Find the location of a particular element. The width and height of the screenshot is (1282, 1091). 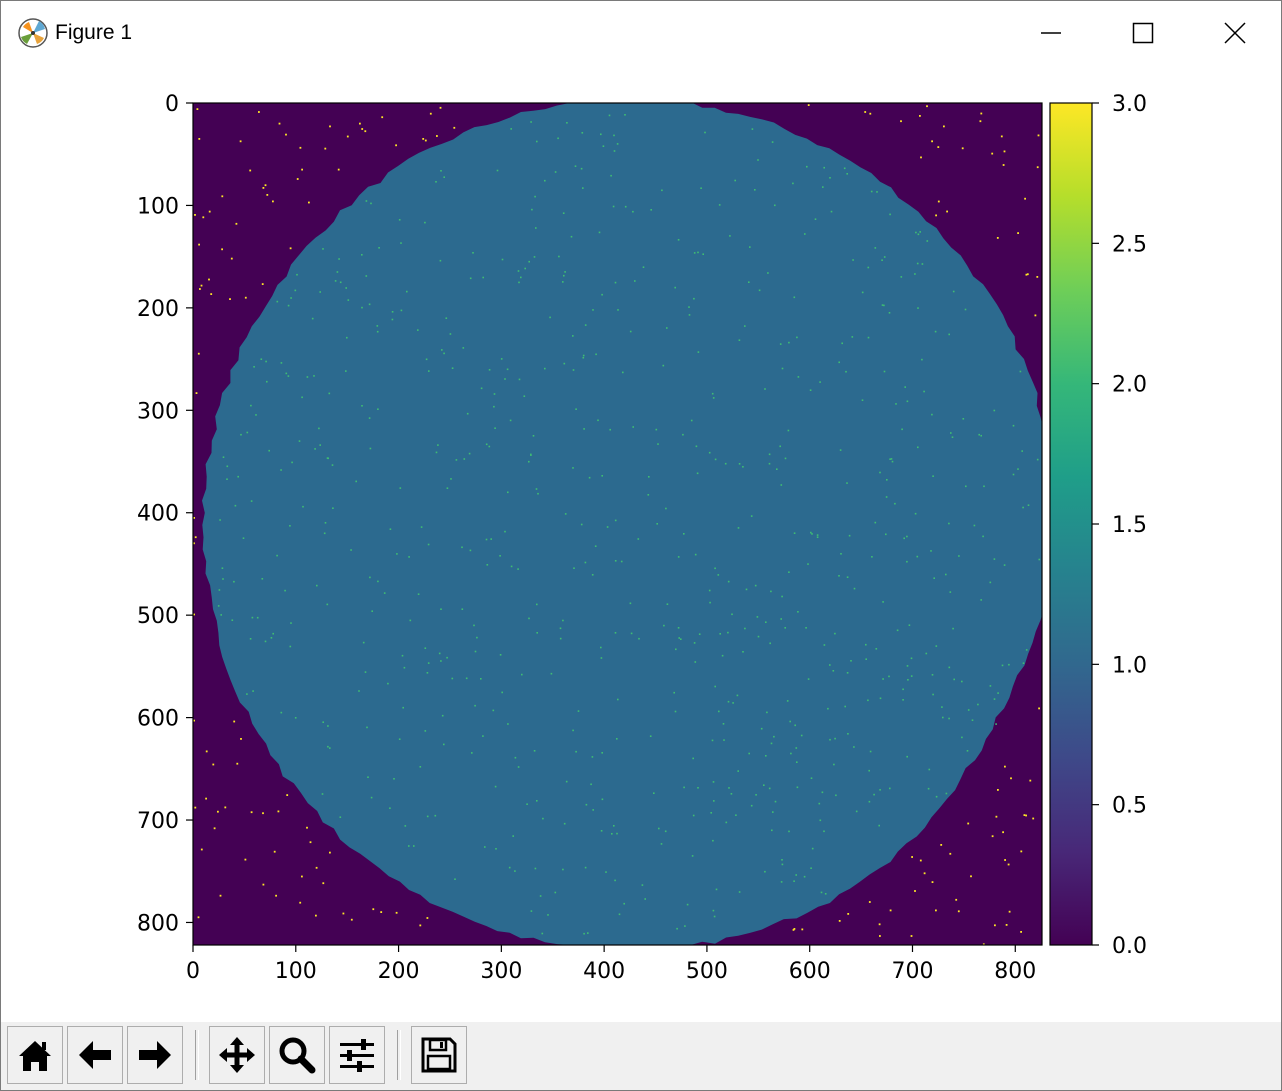

colorbar-tick-label: 2.5 is located at coordinates (1129, 244).